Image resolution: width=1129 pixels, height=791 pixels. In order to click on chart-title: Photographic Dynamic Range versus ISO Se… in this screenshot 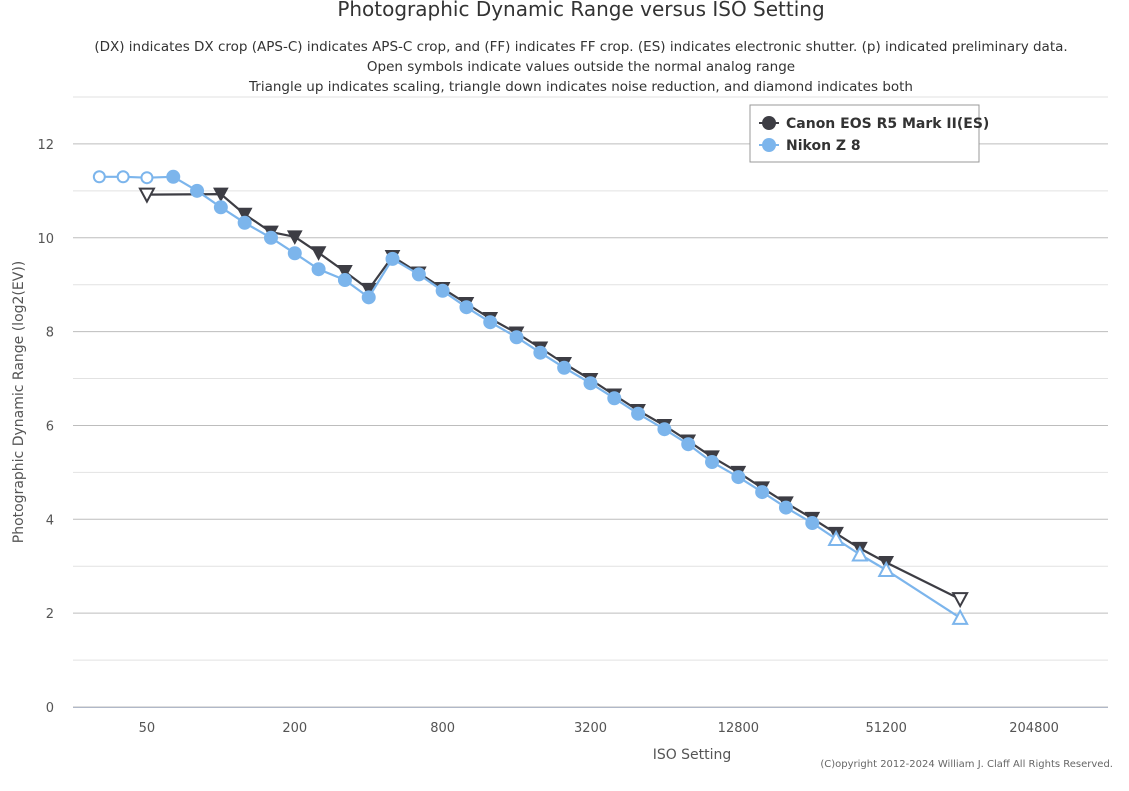, I will do `click(580, 10)`.